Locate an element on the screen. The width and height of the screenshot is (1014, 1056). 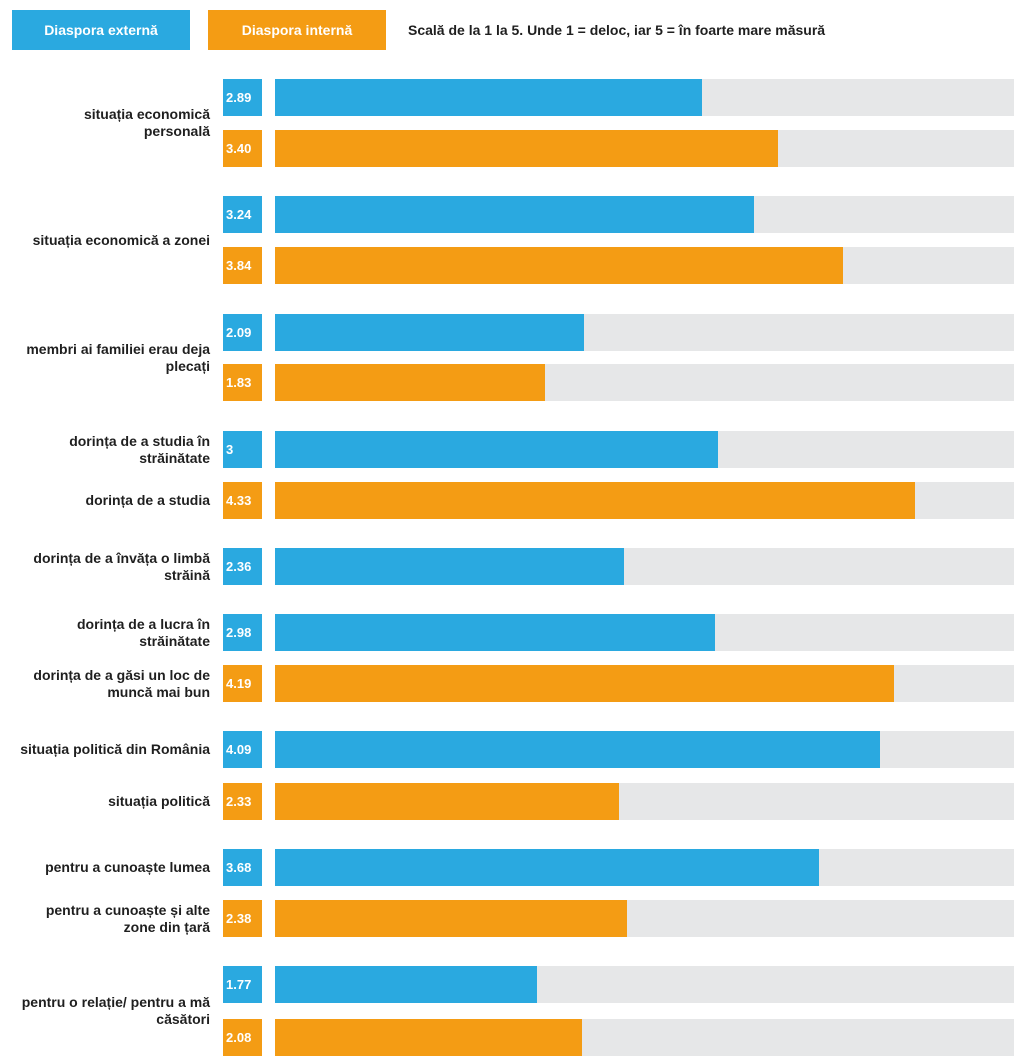
category-label: situația economică personală is located at coordinates (146, 122).